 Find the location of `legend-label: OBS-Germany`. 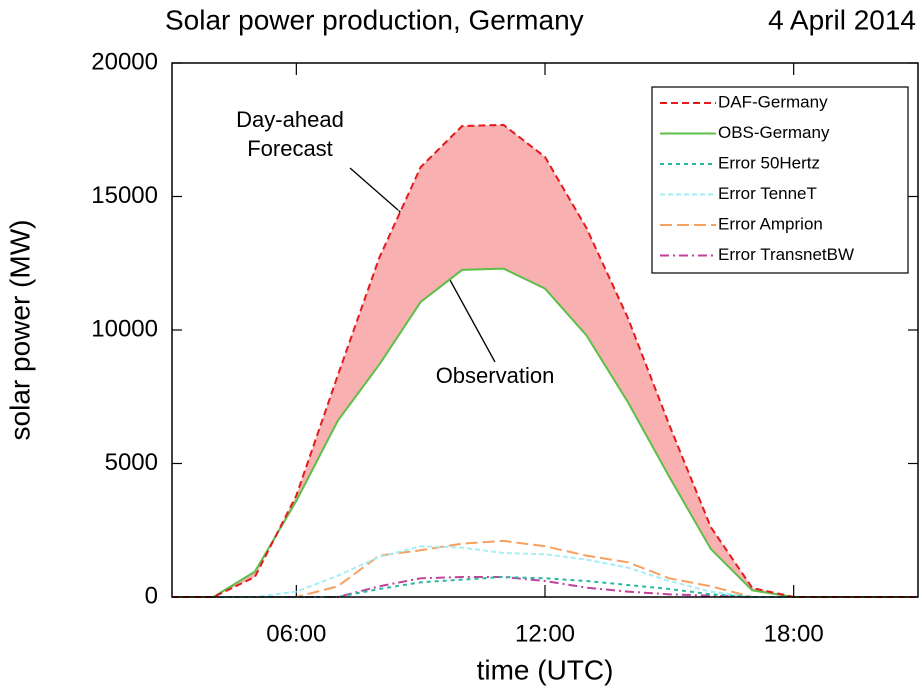

legend-label: OBS-Germany is located at coordinates (774, 132).